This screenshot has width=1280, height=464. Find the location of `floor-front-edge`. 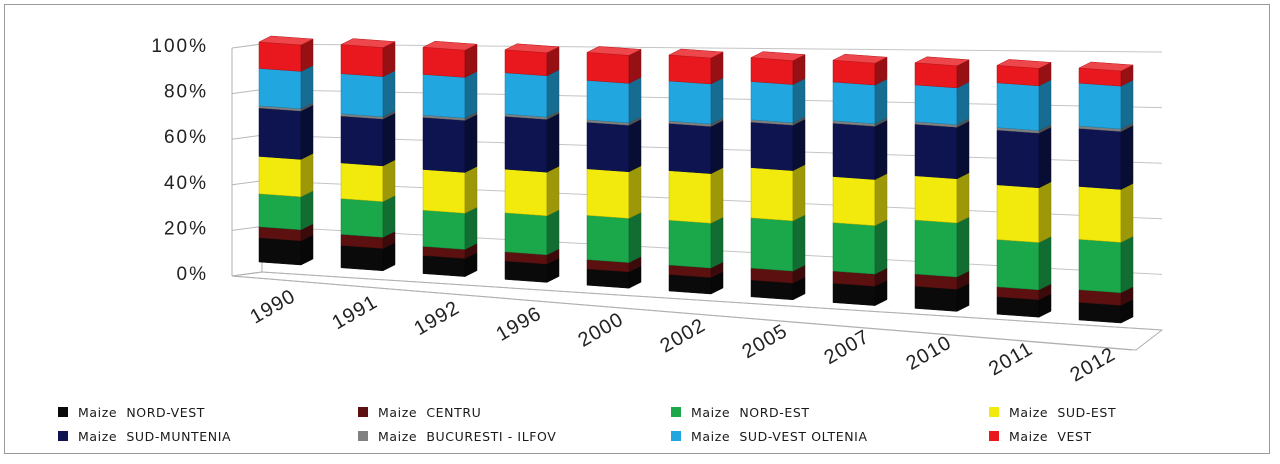

floor-front-edge is located at coordinates (682, 313).